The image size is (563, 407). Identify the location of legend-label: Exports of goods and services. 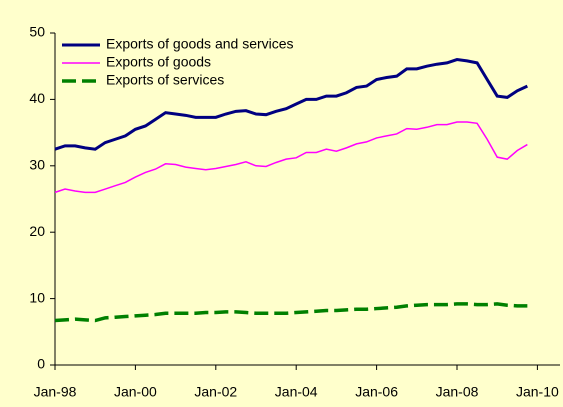
(200, 44).